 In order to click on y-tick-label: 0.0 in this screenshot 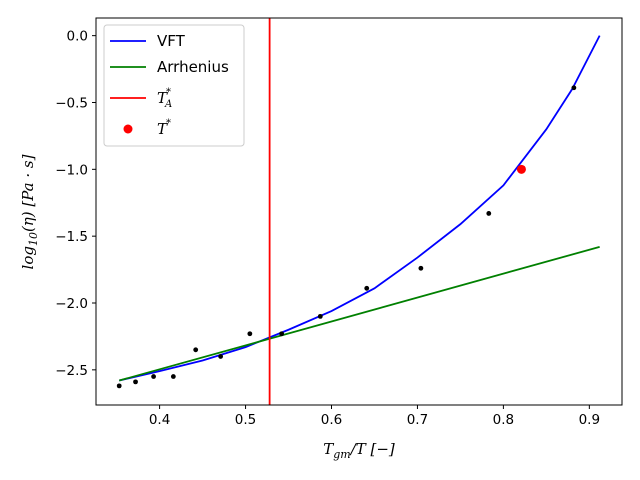, I will do `click(77, 37)`.